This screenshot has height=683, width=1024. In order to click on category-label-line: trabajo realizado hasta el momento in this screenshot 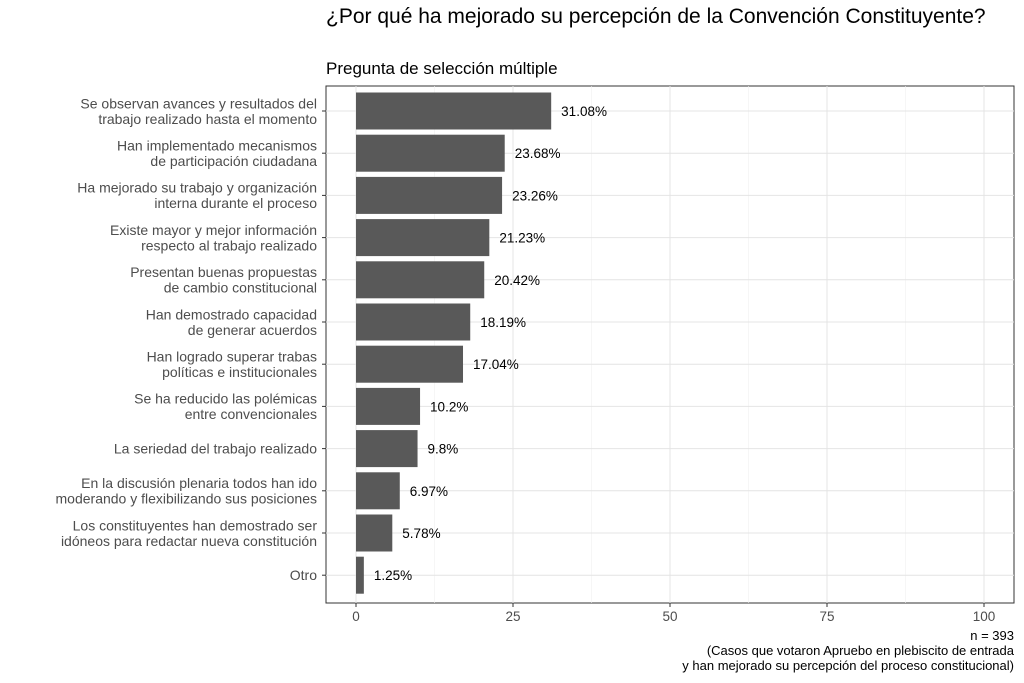, I will do `click(207, 119)`.